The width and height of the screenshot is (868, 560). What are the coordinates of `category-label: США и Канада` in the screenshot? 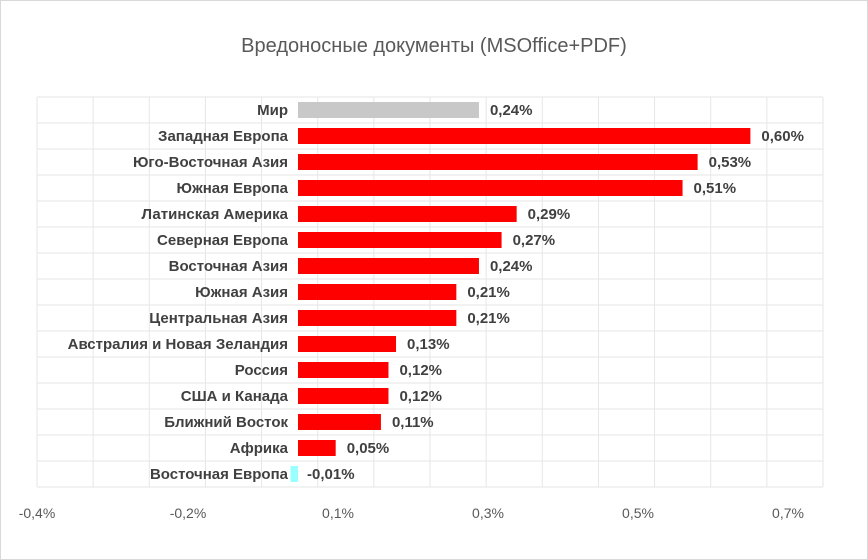 It's located at (235, 396).